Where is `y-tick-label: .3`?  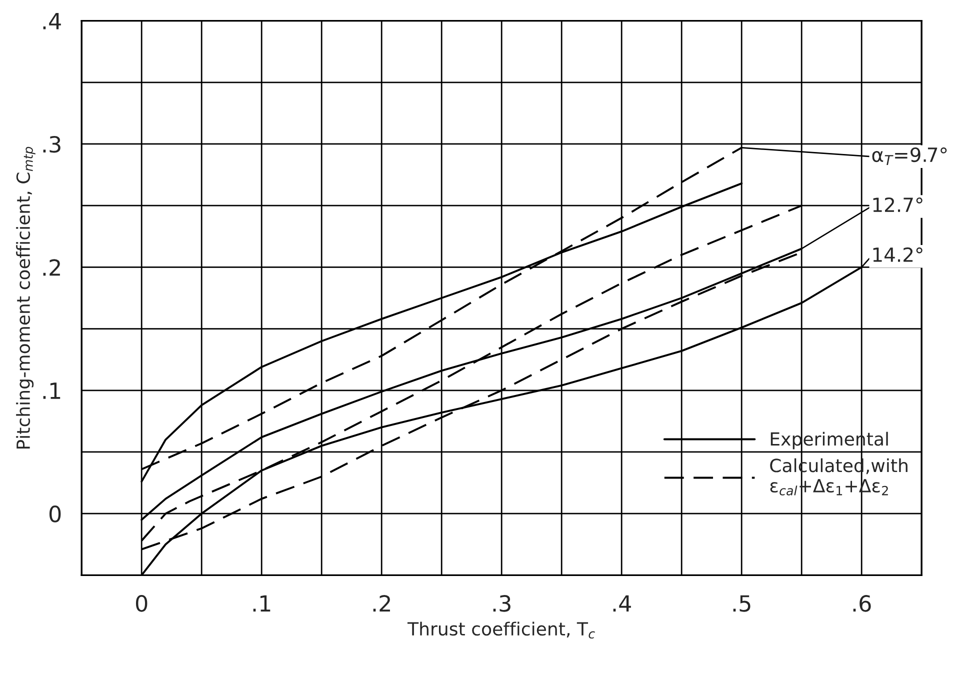
y-tick-label: .3 is located at coordinates (51, 144).